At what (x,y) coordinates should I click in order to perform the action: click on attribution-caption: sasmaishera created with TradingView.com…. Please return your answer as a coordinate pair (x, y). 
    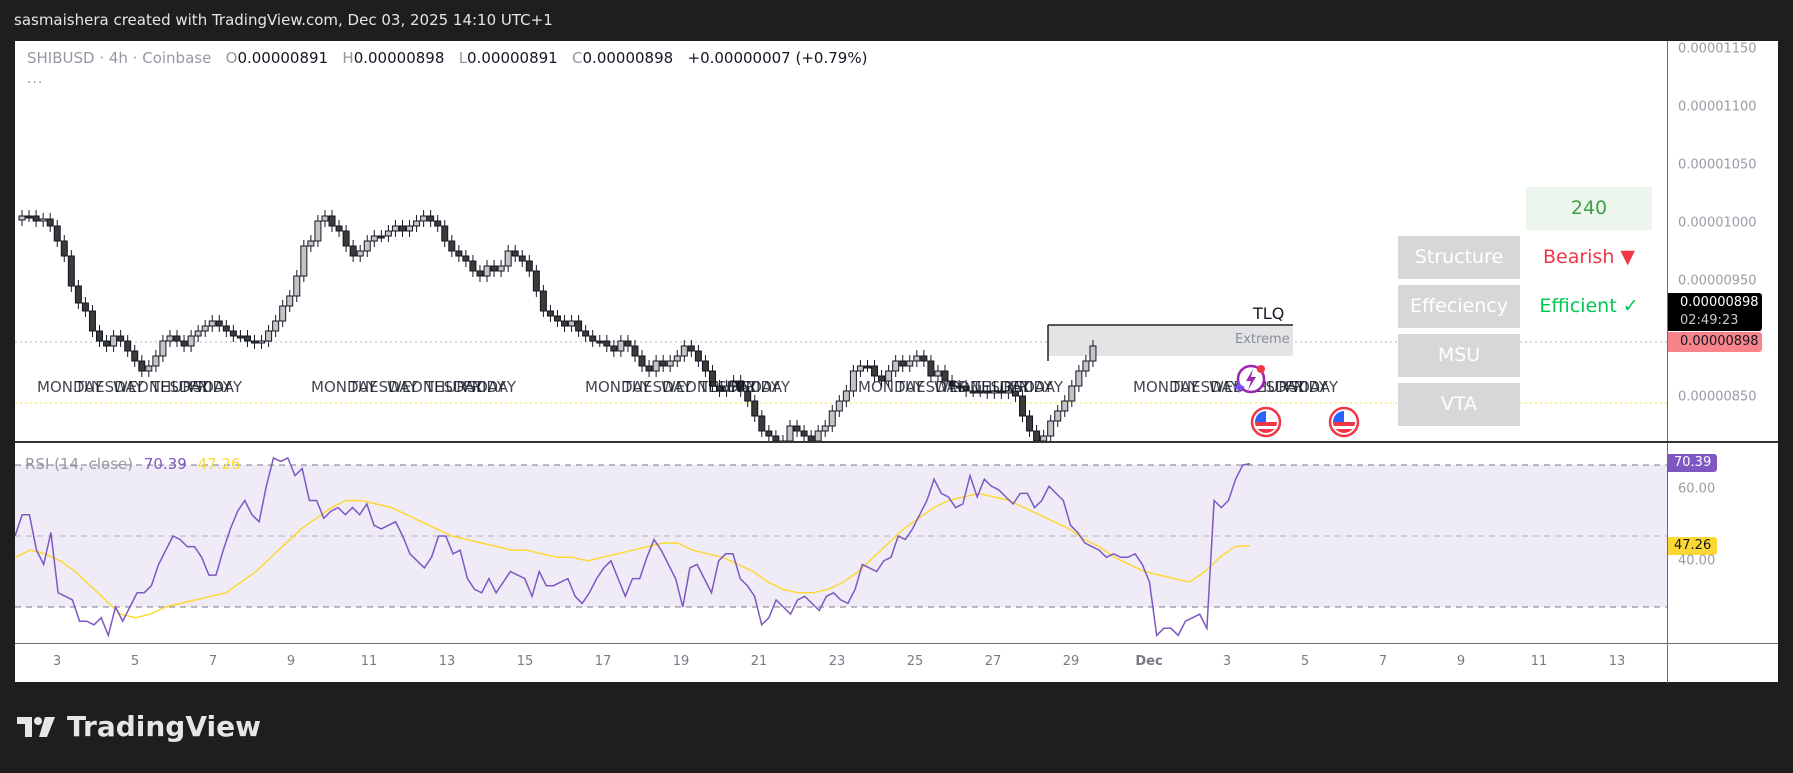
    Looking at the image, I should click on (283, 20).